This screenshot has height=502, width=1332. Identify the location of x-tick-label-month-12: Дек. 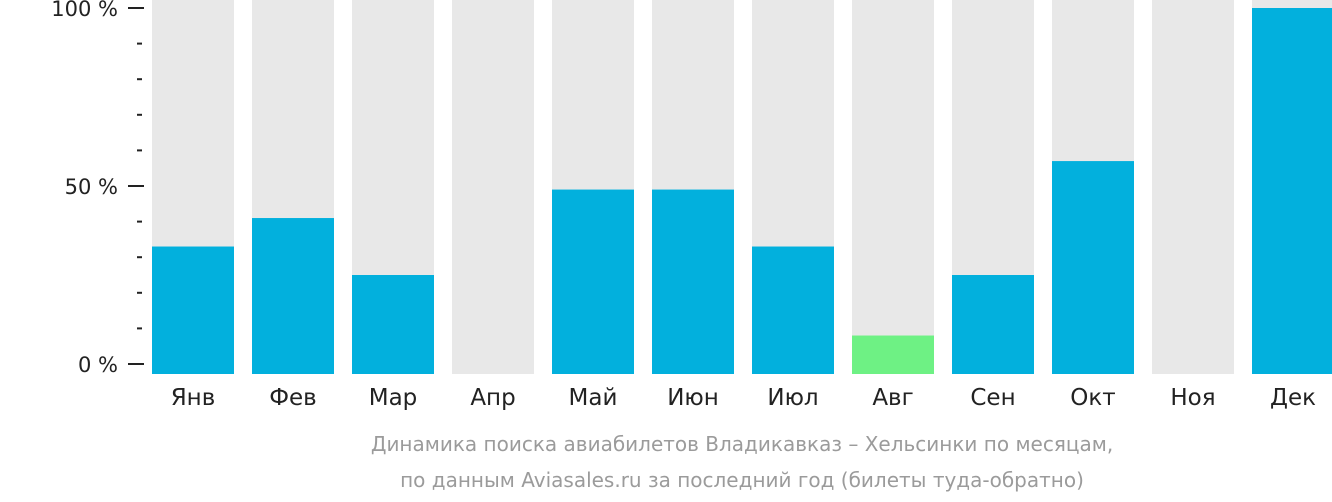
(1293, 398).